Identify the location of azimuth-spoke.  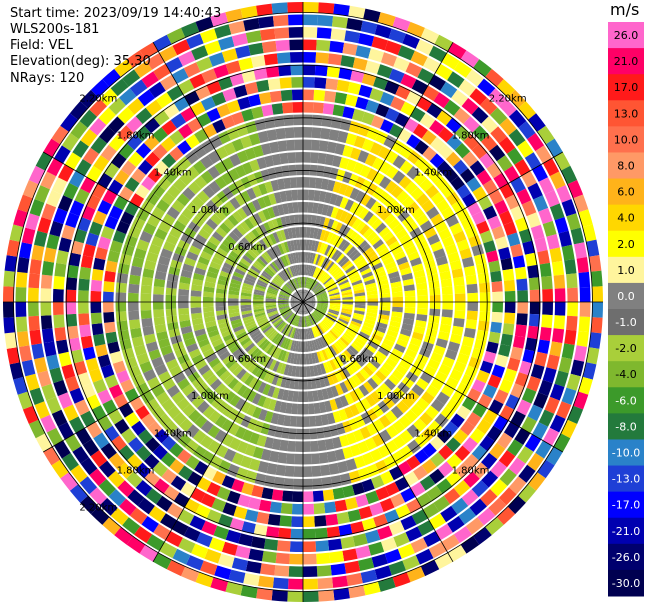
(228, 172).